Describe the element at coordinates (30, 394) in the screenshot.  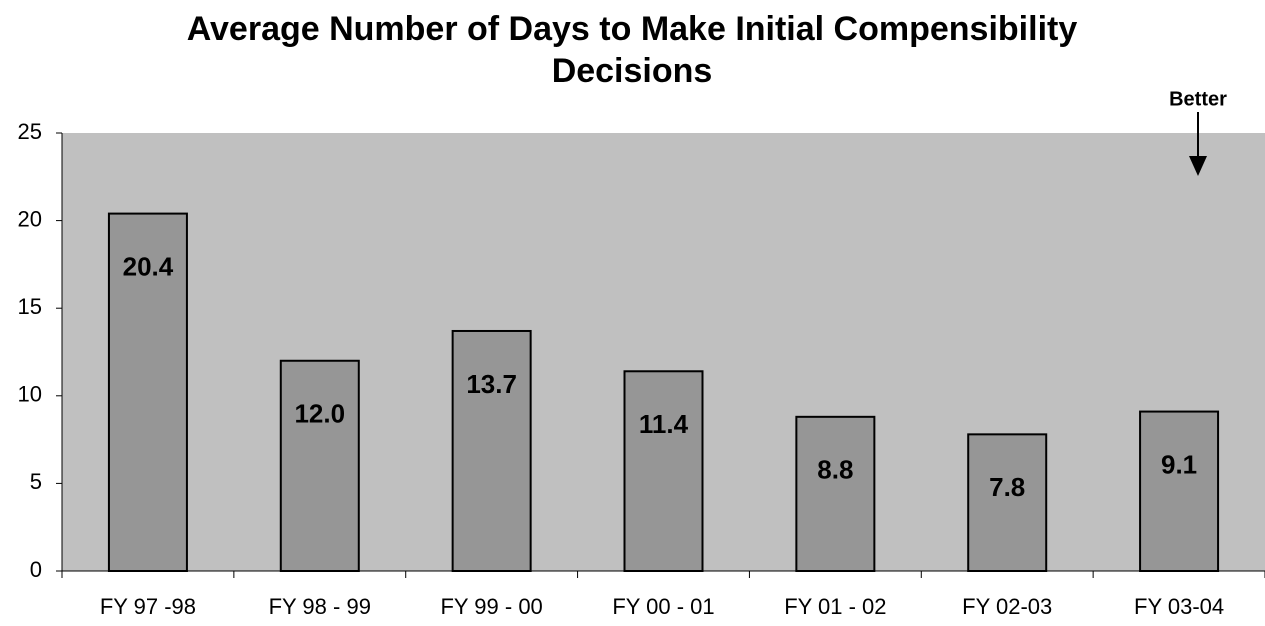
I see `y-tick-label: 10` at that location.